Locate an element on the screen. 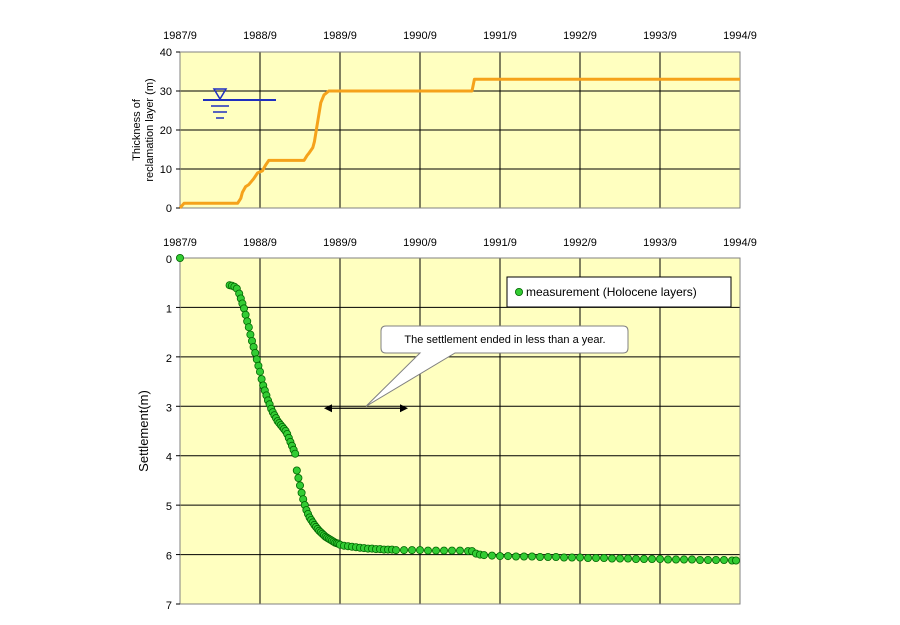 The width and height of the screenshot is (900, 625). y-axis-label: Thickness ofreclamation layer (m) is located at coordinates (143, 129).